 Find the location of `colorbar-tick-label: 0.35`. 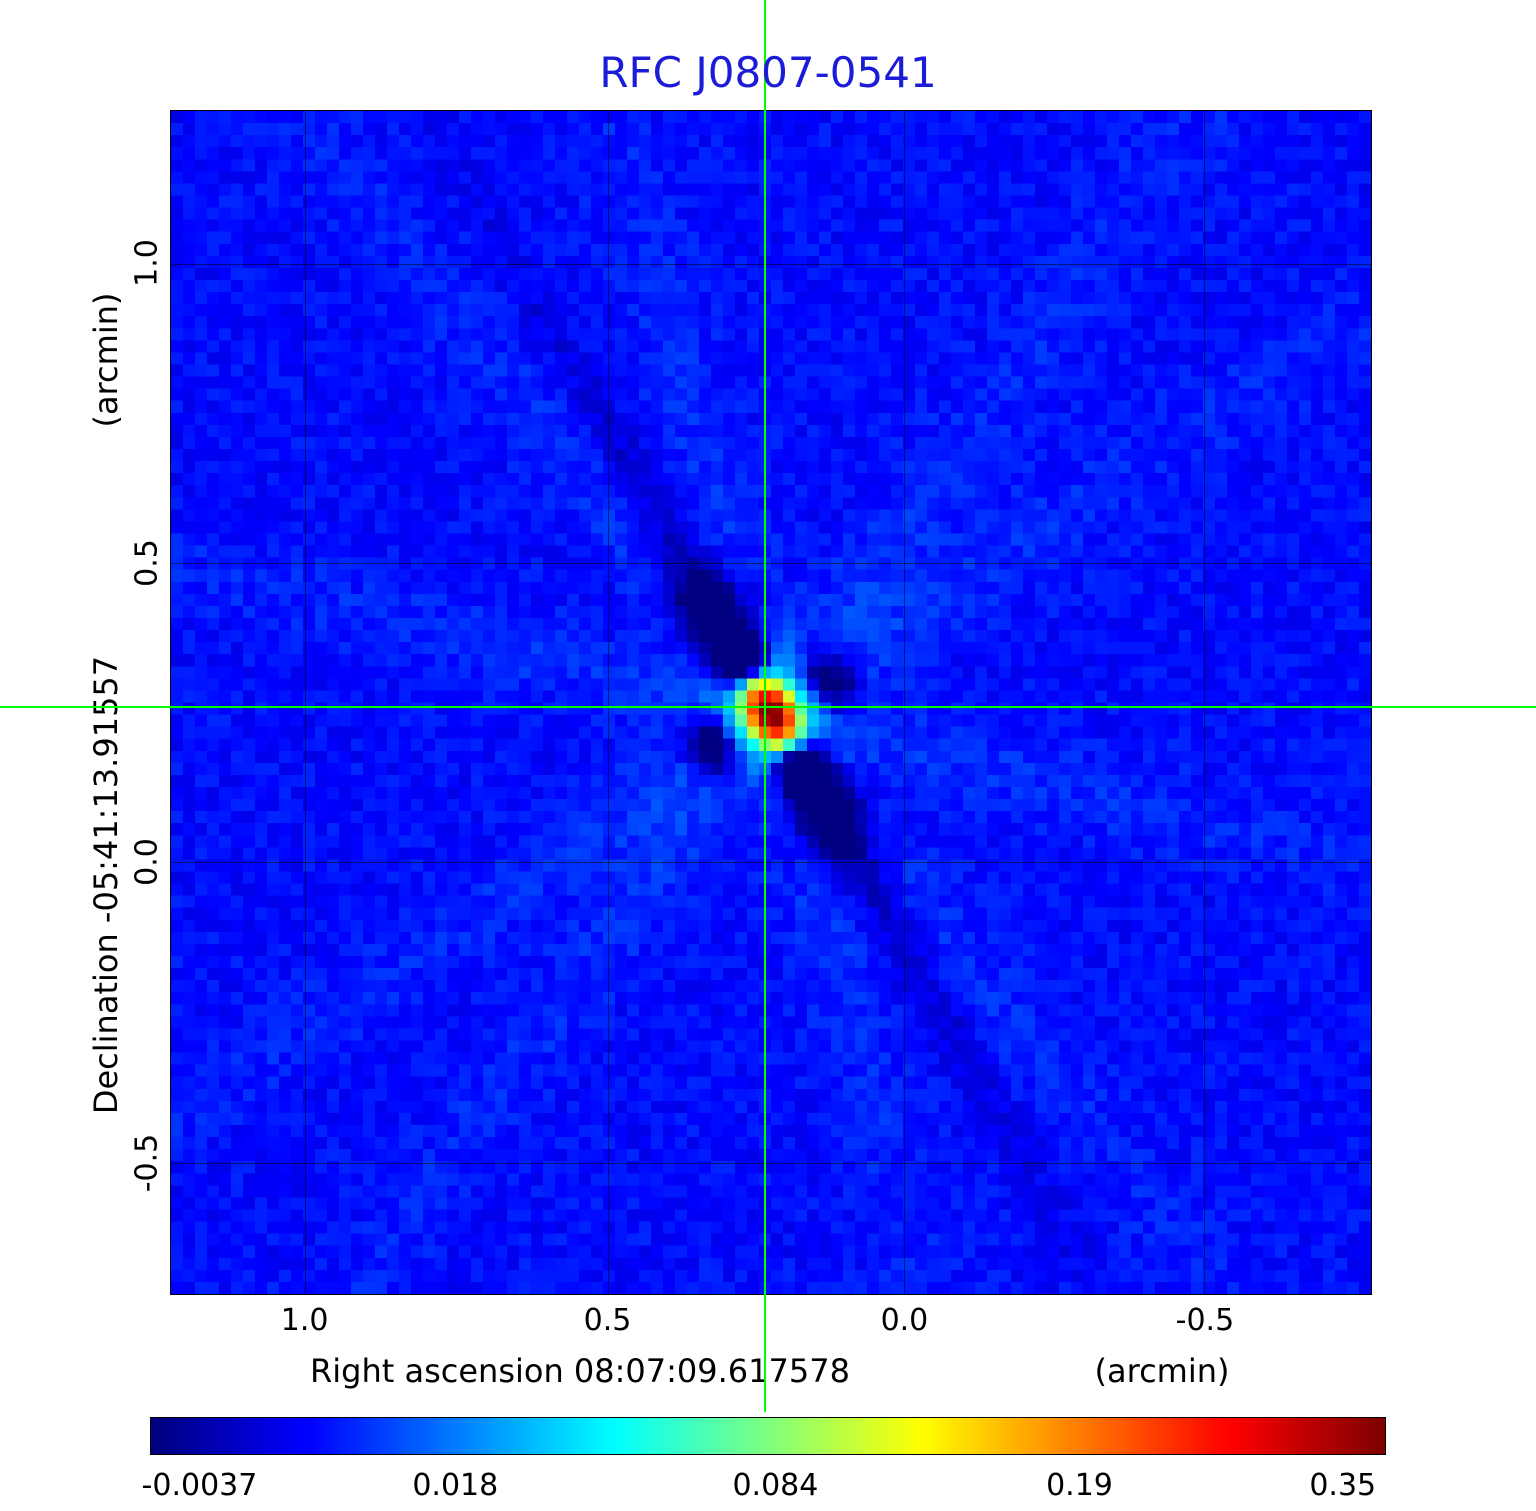

colorbar-tick-label: 0.35 is located at coordinates (1343, 1485).